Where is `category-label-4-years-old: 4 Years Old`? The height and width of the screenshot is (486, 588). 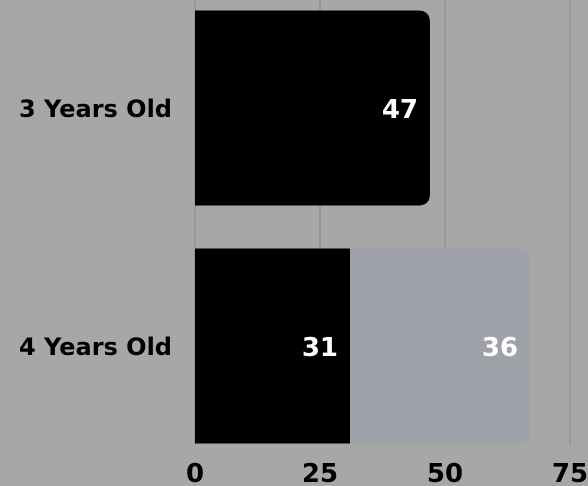
category-label-4-years-old: 4 Years Old is located at coordinates (95, 347).